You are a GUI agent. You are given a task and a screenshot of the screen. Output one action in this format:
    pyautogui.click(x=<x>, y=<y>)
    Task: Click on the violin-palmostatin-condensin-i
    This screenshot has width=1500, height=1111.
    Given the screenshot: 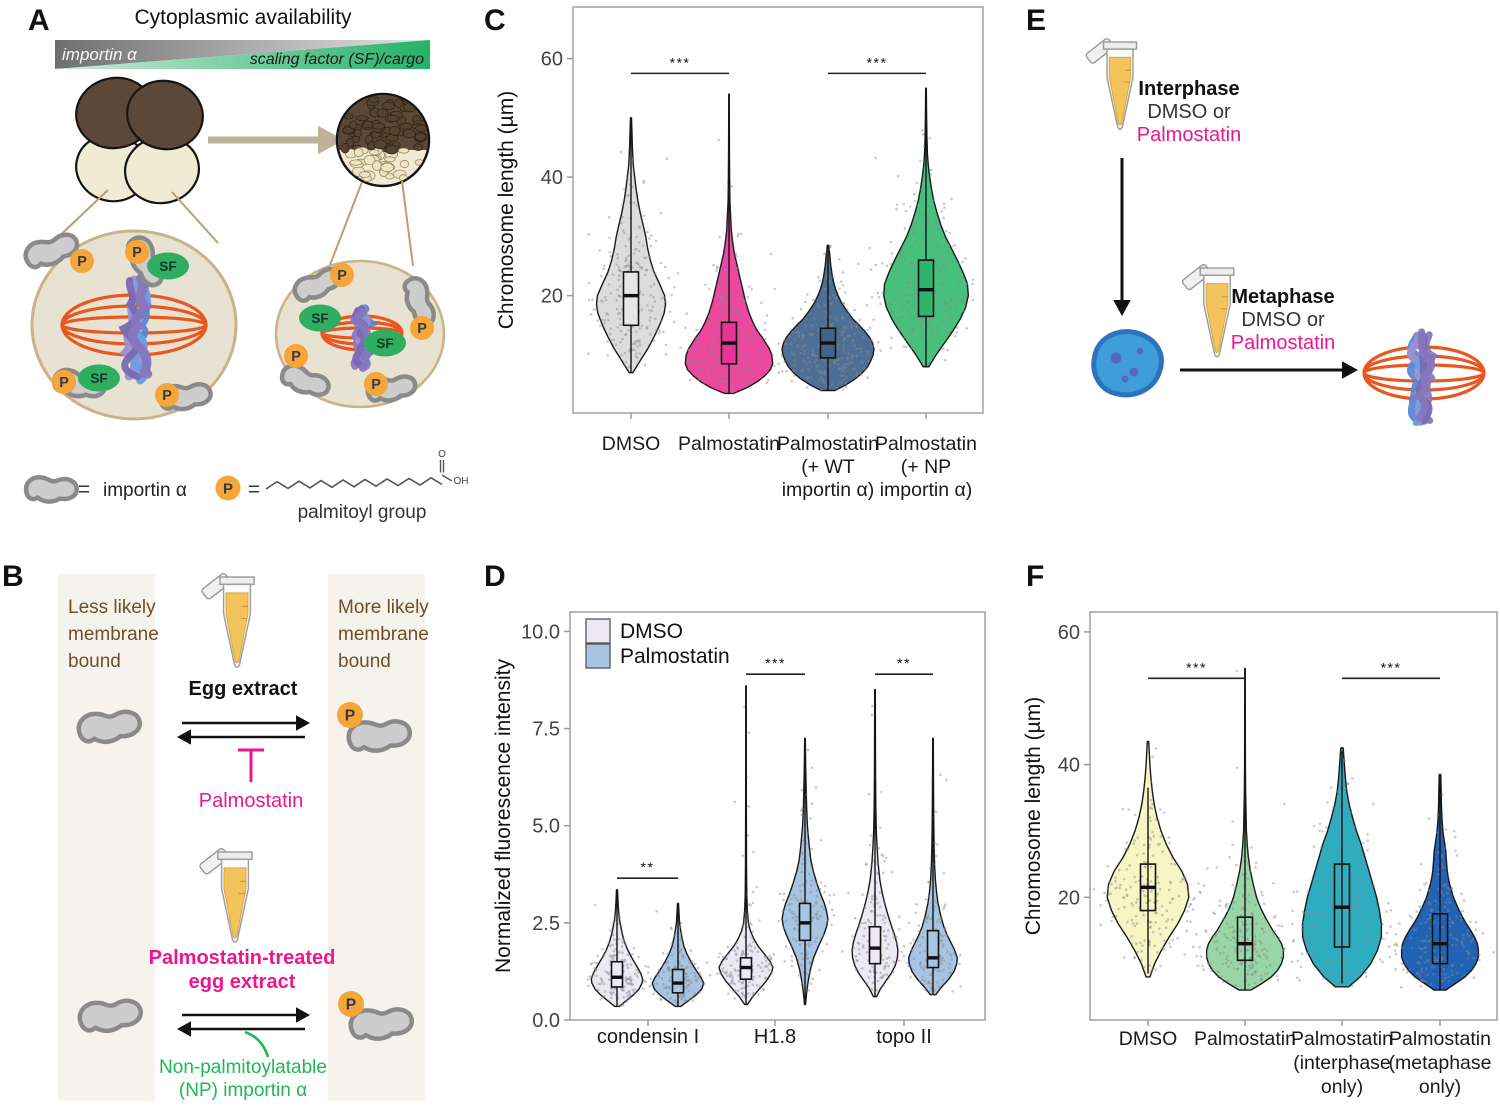 What is the action you would take?
    pyautogui.click(x=677, y=955)
    